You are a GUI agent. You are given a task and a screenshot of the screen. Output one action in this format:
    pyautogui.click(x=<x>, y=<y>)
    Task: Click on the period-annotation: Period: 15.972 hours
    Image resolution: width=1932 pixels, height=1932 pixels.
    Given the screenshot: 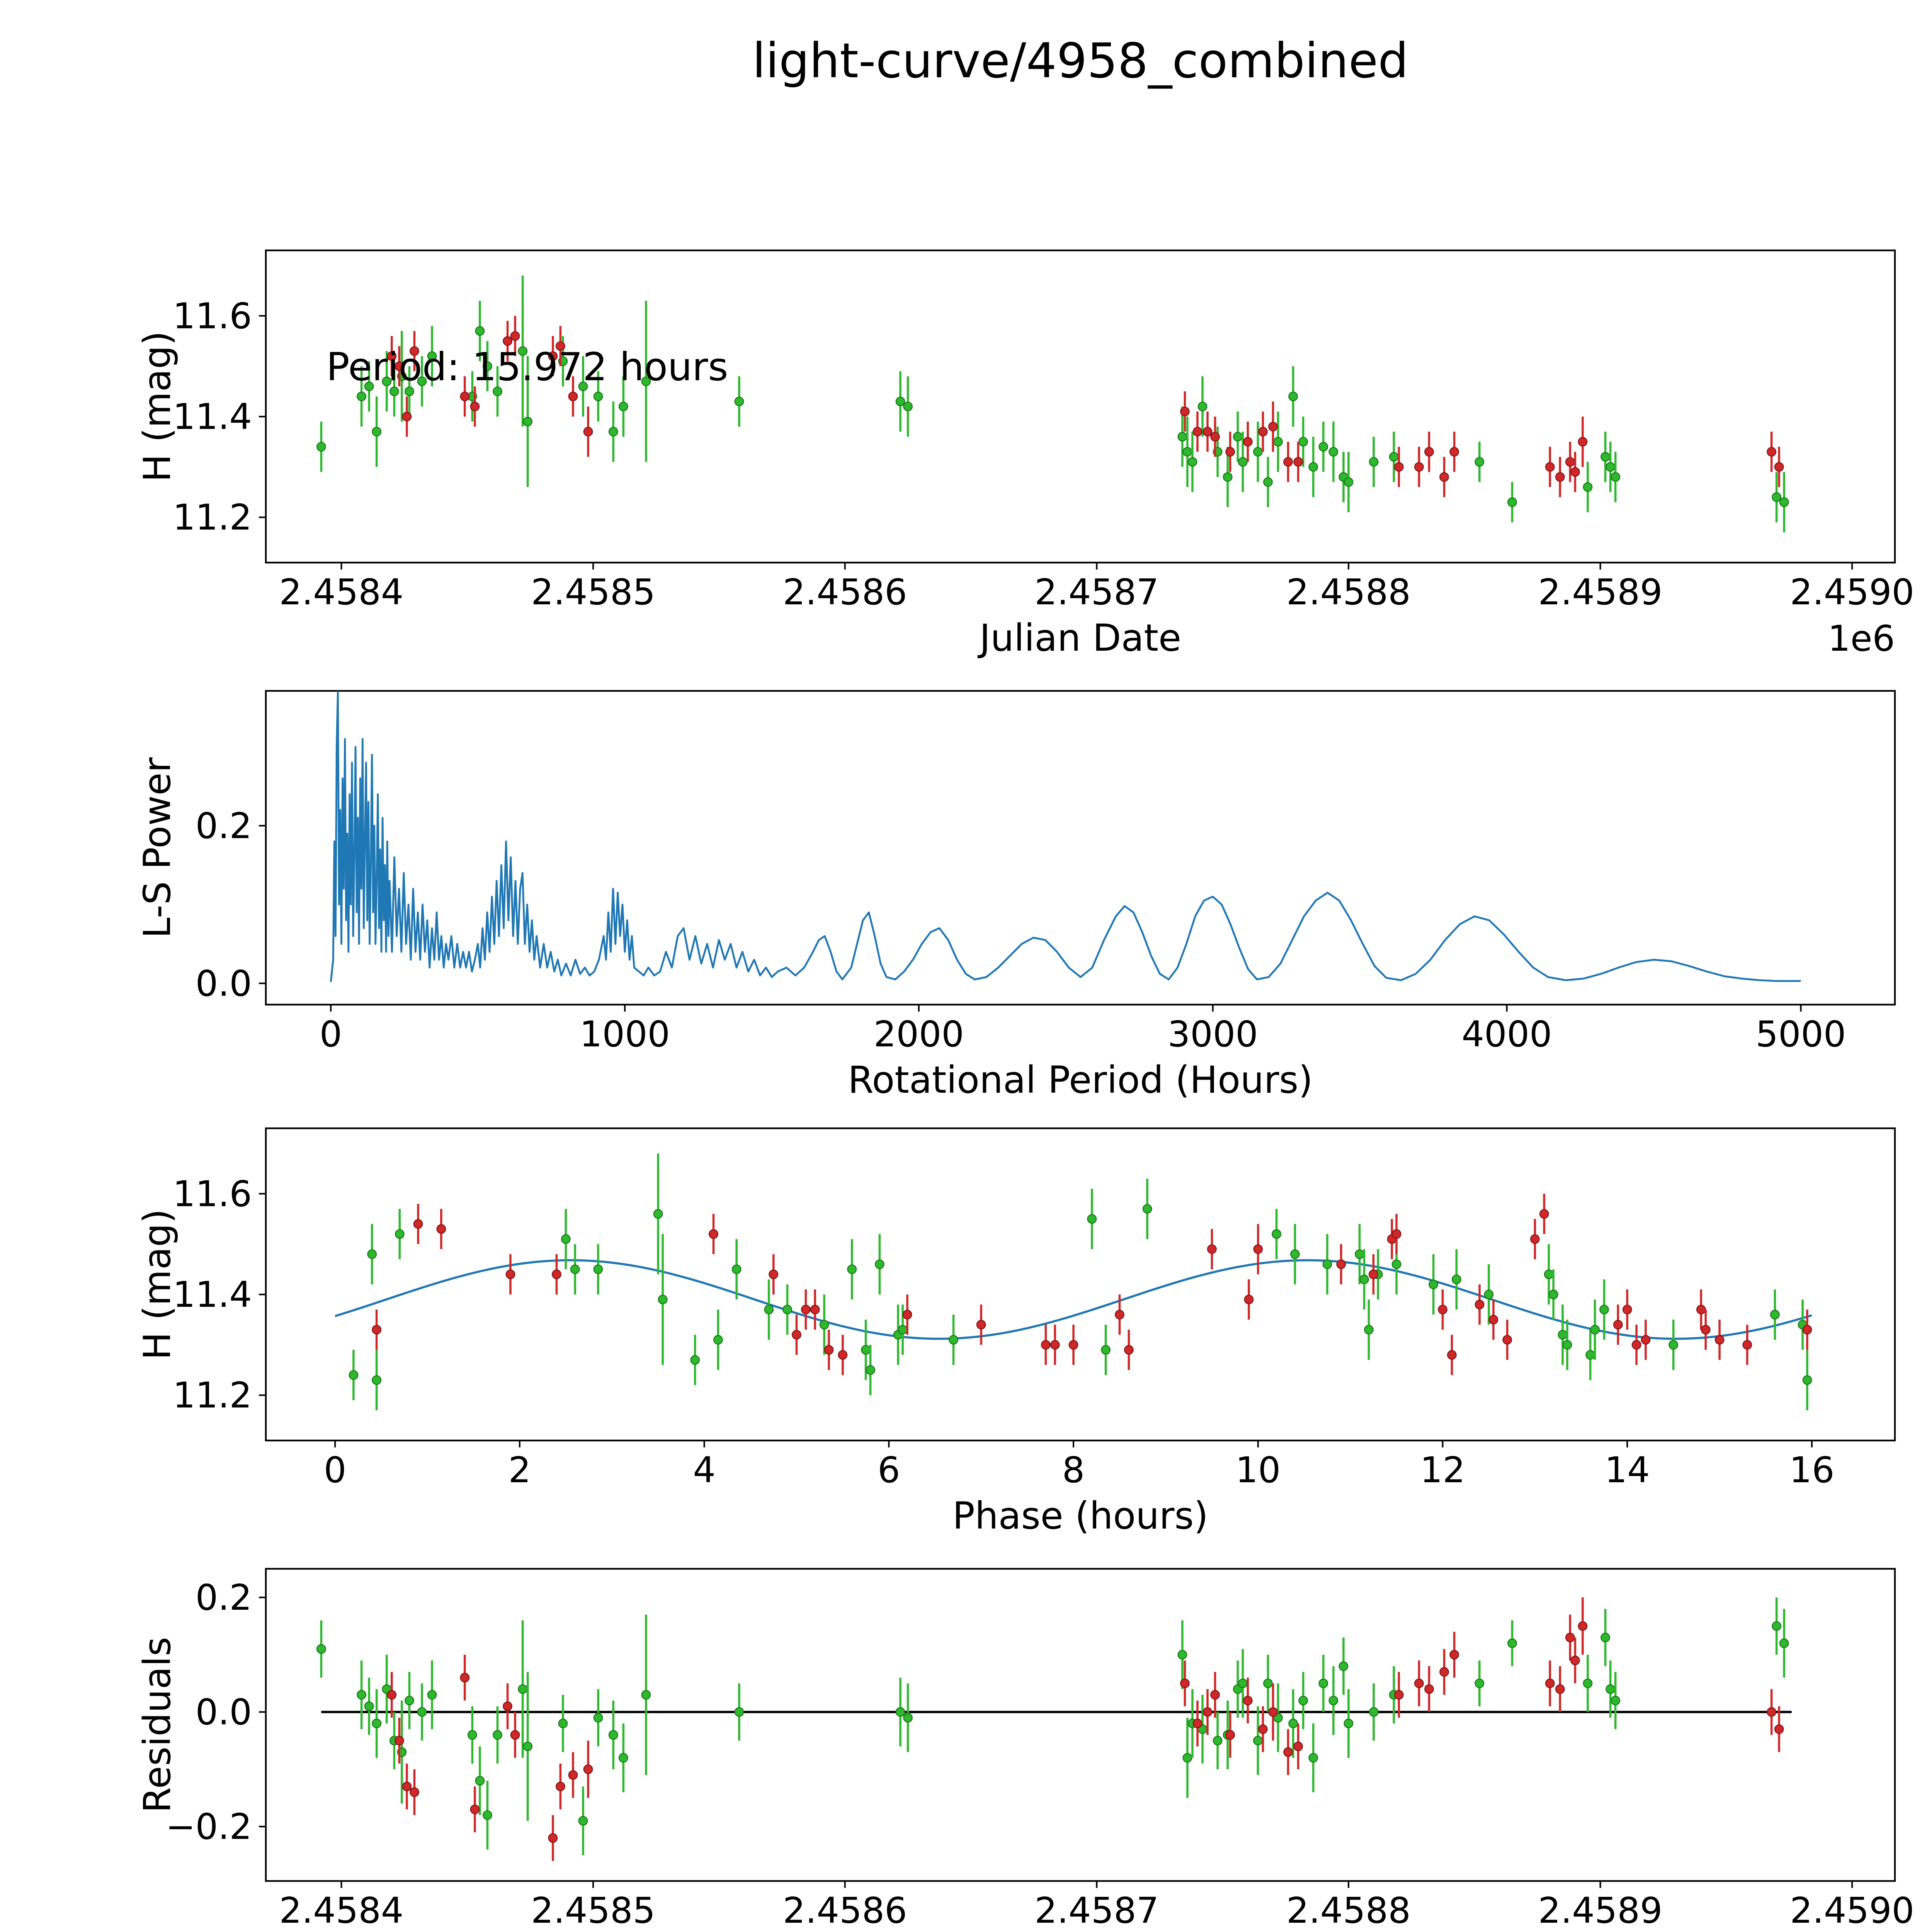 What is the action you would take?
    pyautogui.click(x=527, y=367)
    